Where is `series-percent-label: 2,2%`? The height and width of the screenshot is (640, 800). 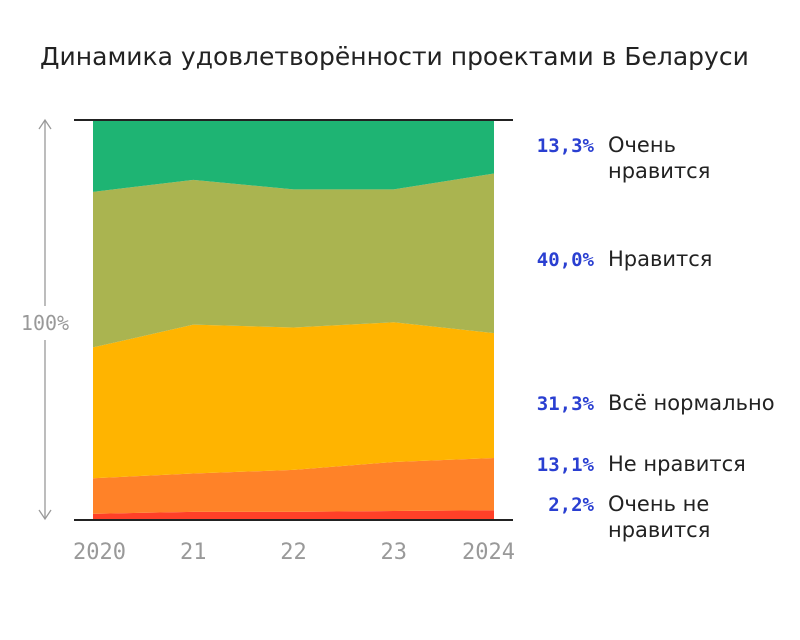
series-percent-label: 2,2% is located at coordinates (571, 505).